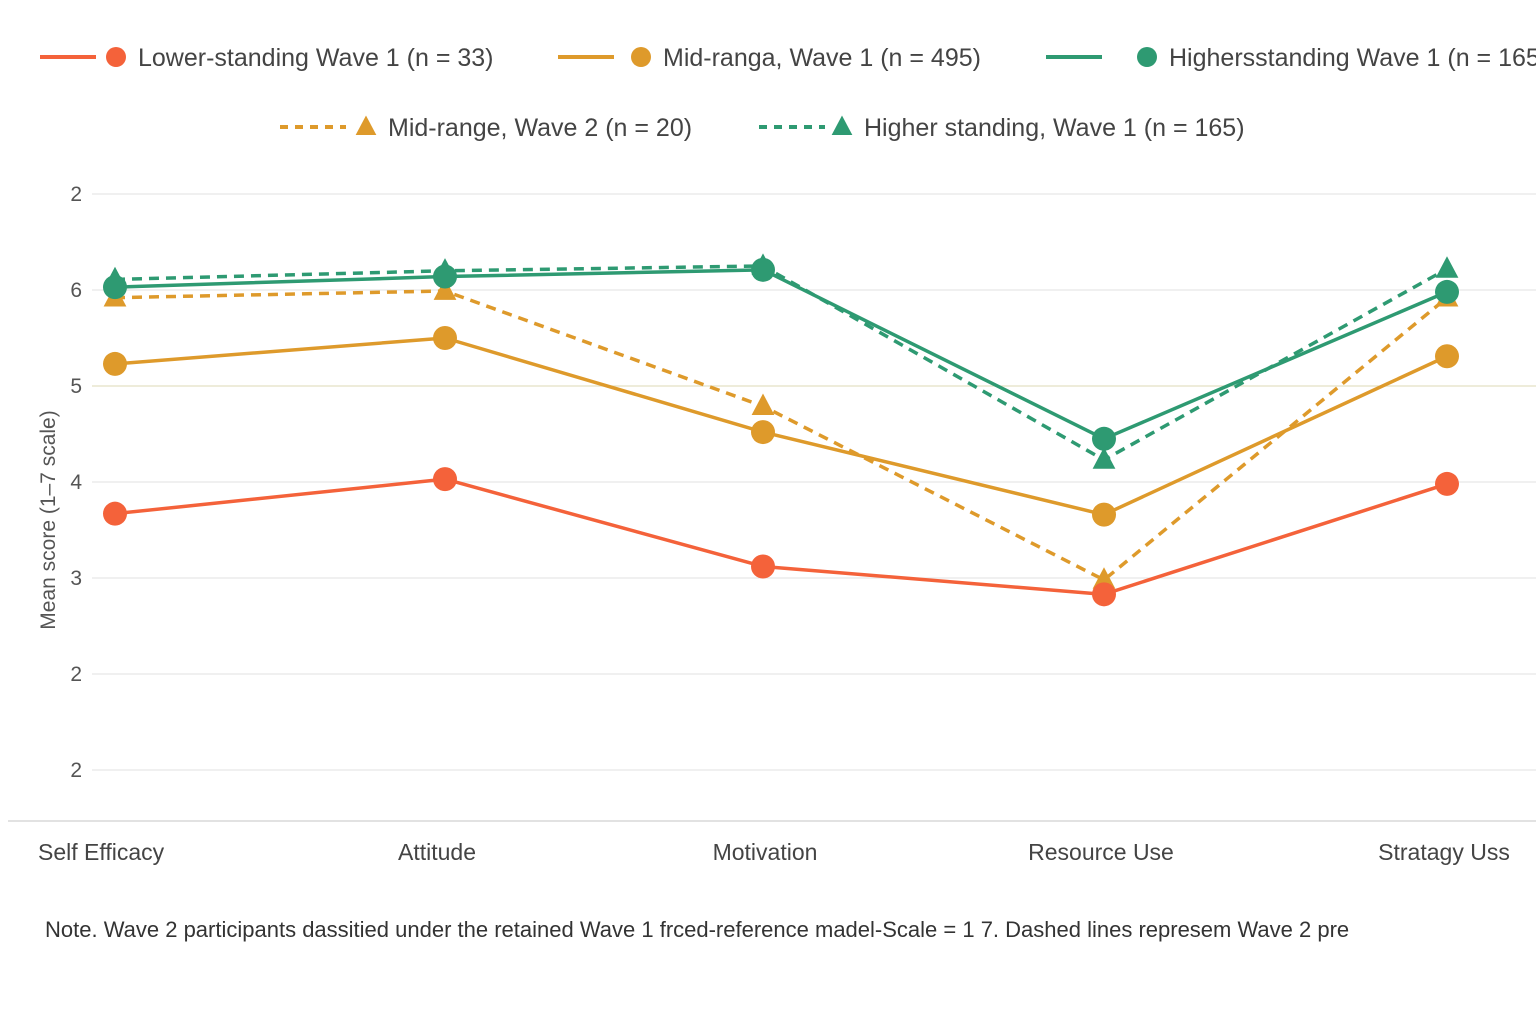 The height and width of the screenshot is (1024, 1536). What do you see at coordinates (48, 519) in the screenshot?
I see `y-axis-label: Mean score (1–7 scale)` at bounding box center [48, 519].